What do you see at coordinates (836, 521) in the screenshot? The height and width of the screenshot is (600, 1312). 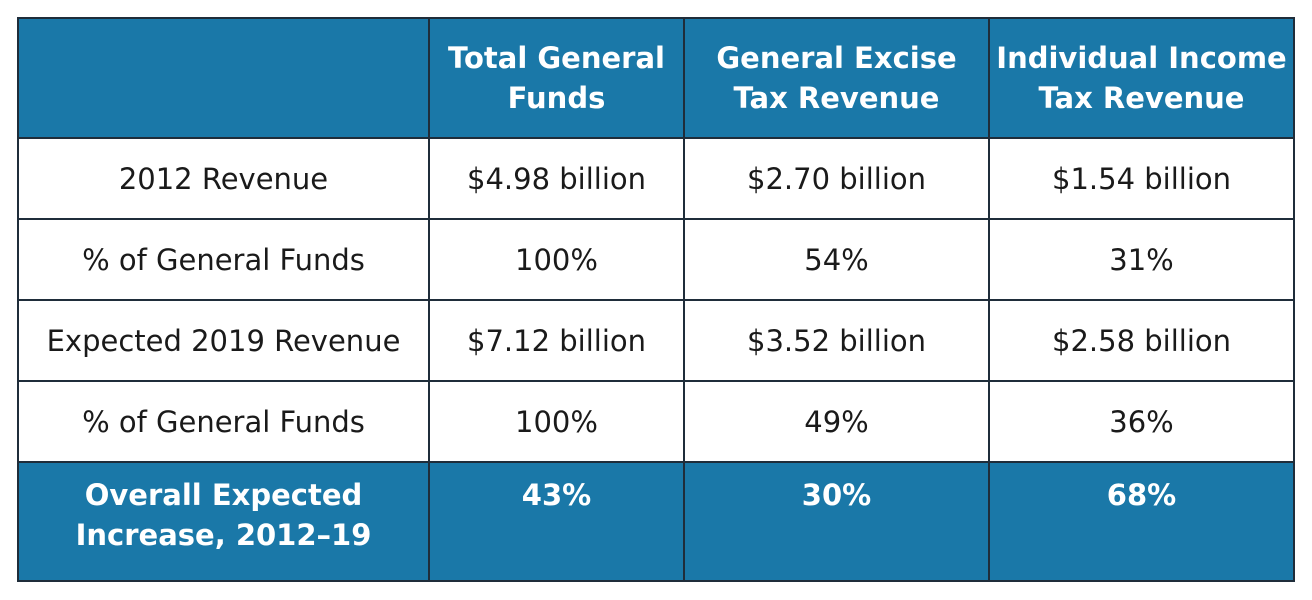 I see `footer-cell: 30%` at bounding box center [836, 521].